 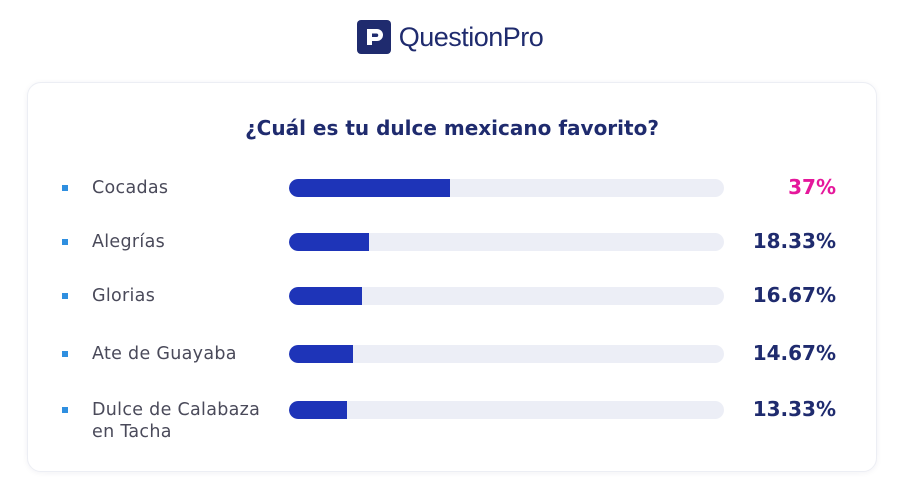 I want to click on chart-row: Dulce de Calabaza en Tacha 13.33%, so click(x=452, y=419).